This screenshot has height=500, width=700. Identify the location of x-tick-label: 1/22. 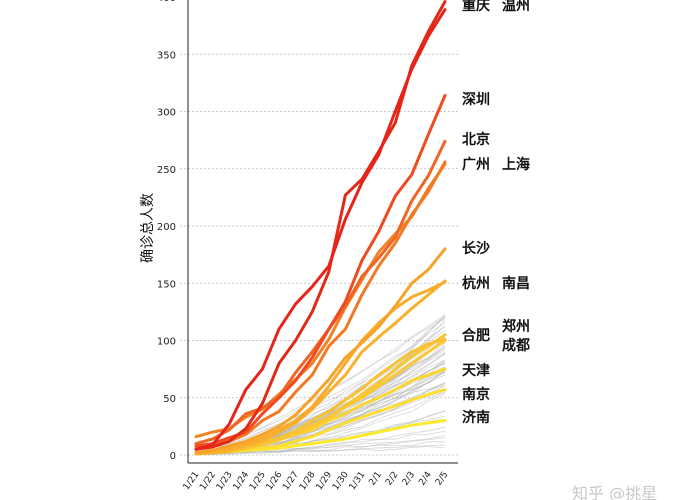
(208, 481).